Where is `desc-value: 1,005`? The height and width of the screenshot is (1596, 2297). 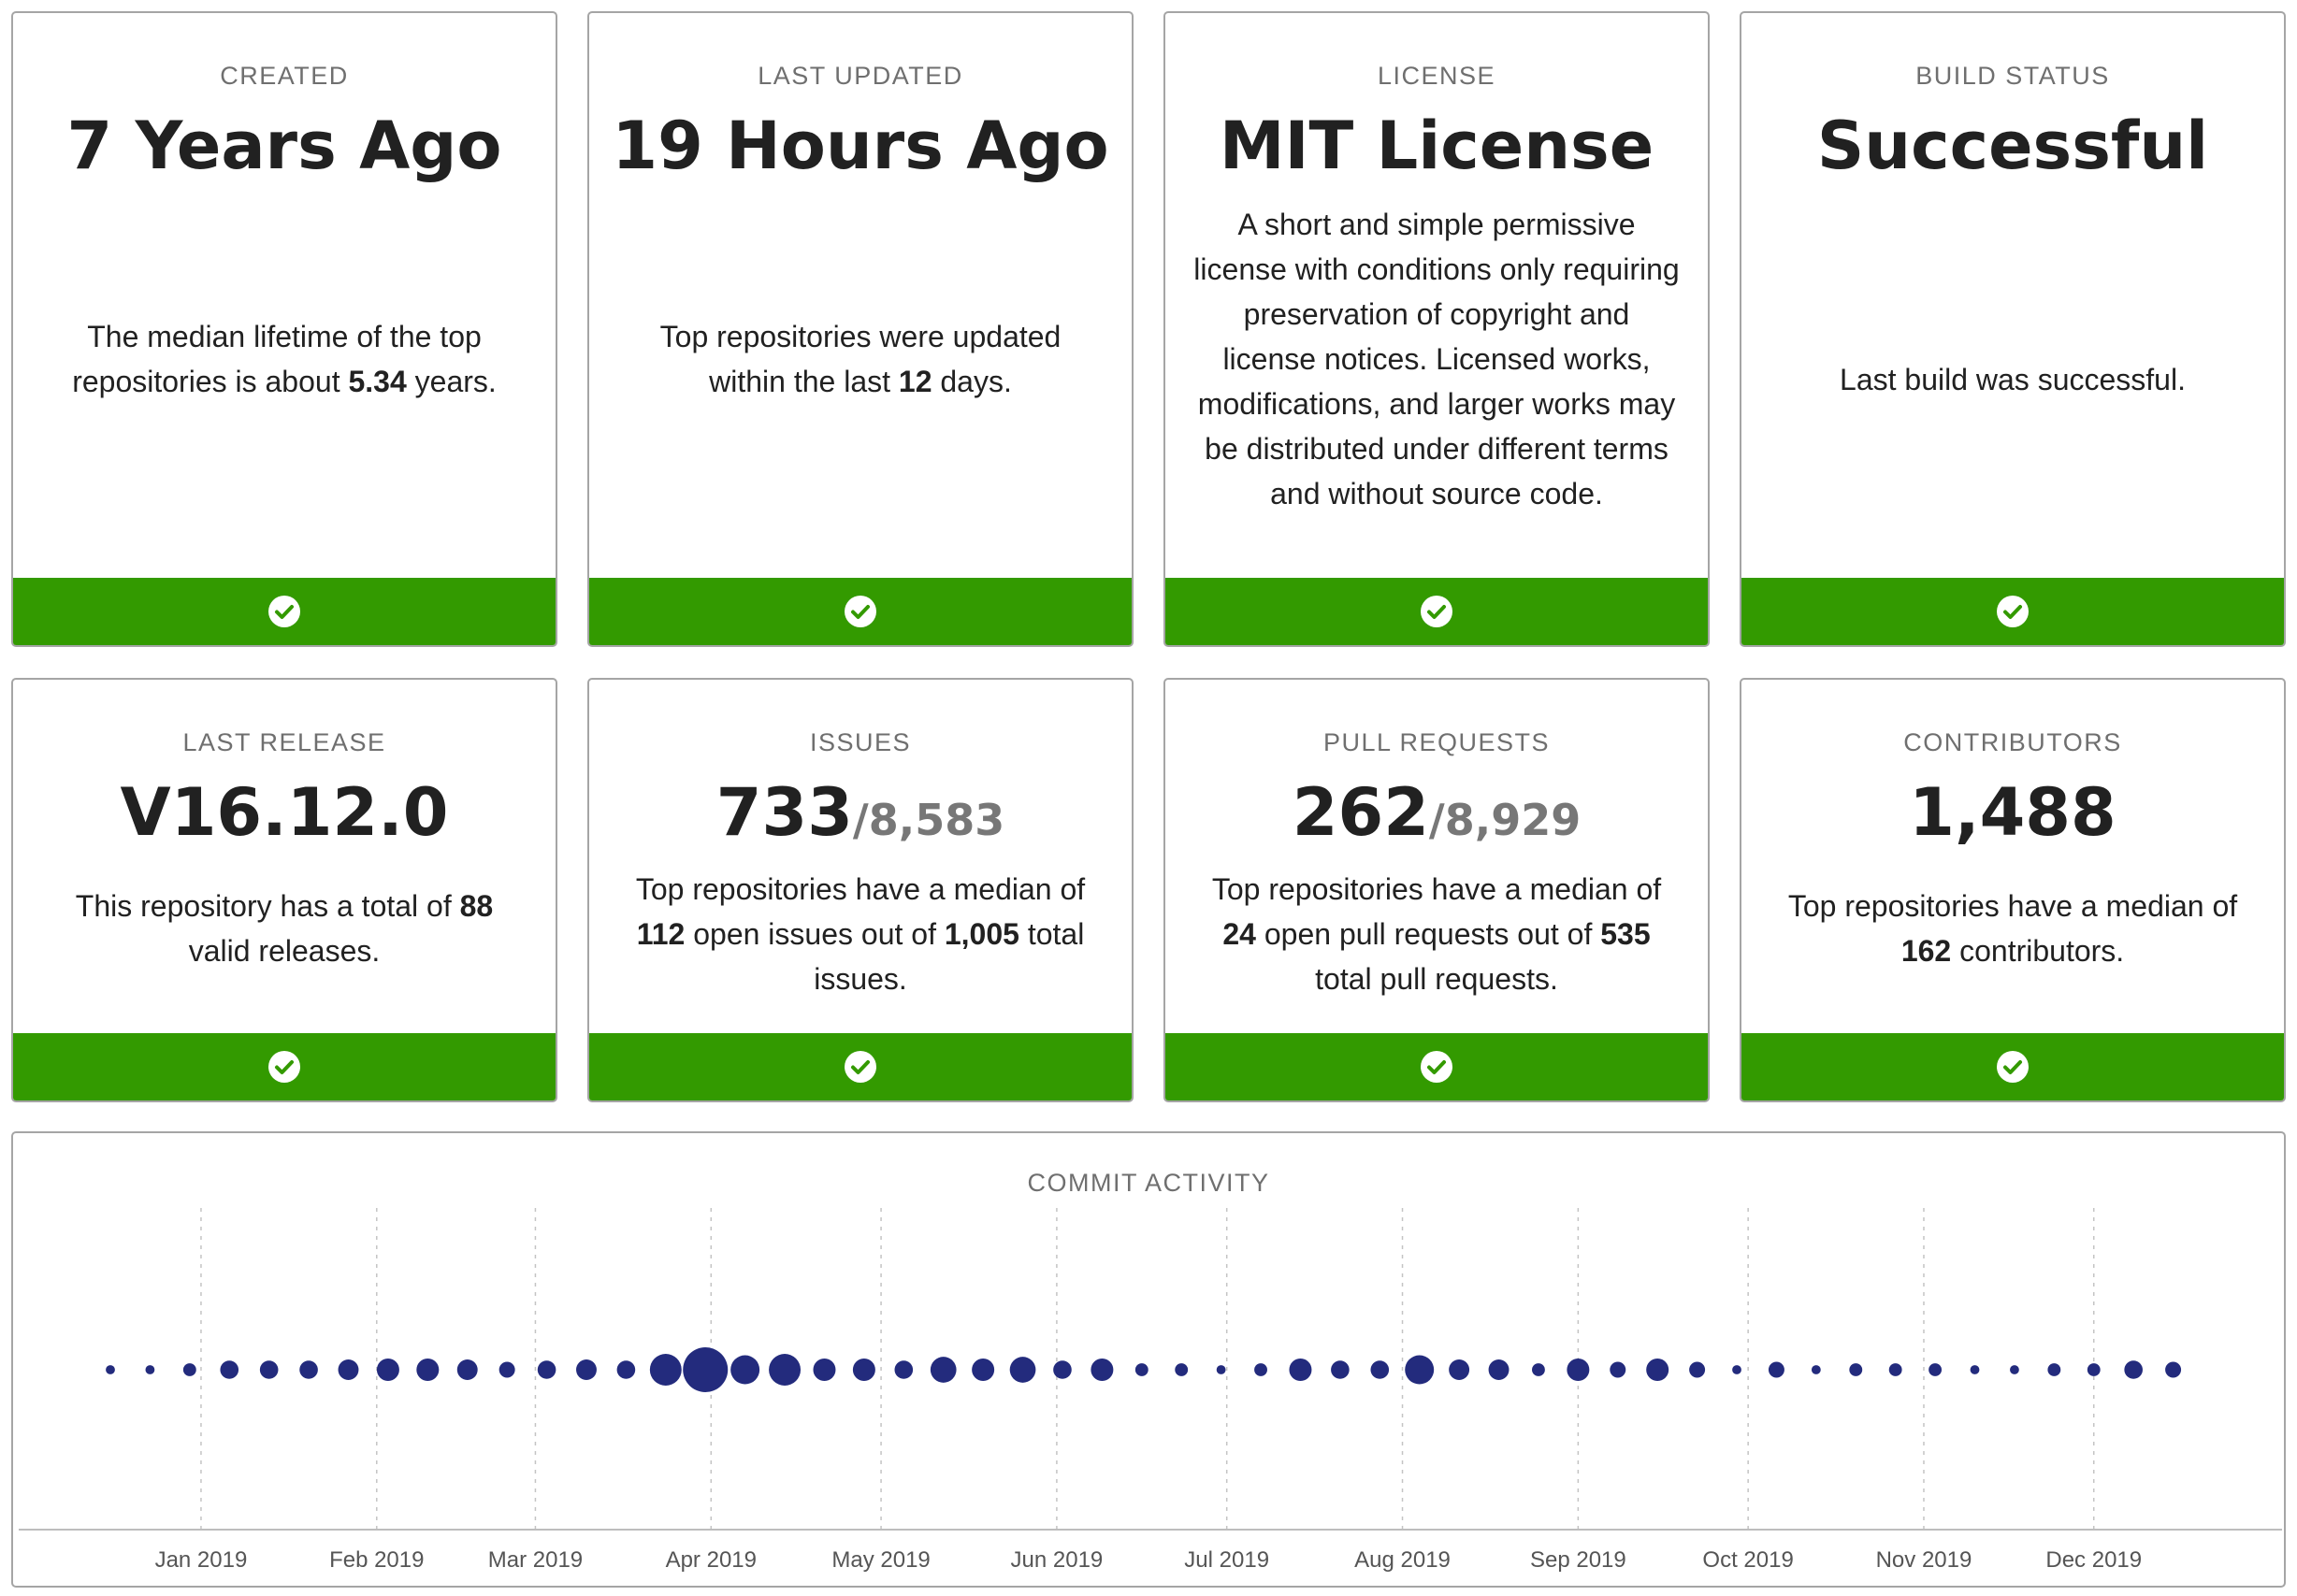
desc-value: 1,005 is located at coordinates (981, 934).